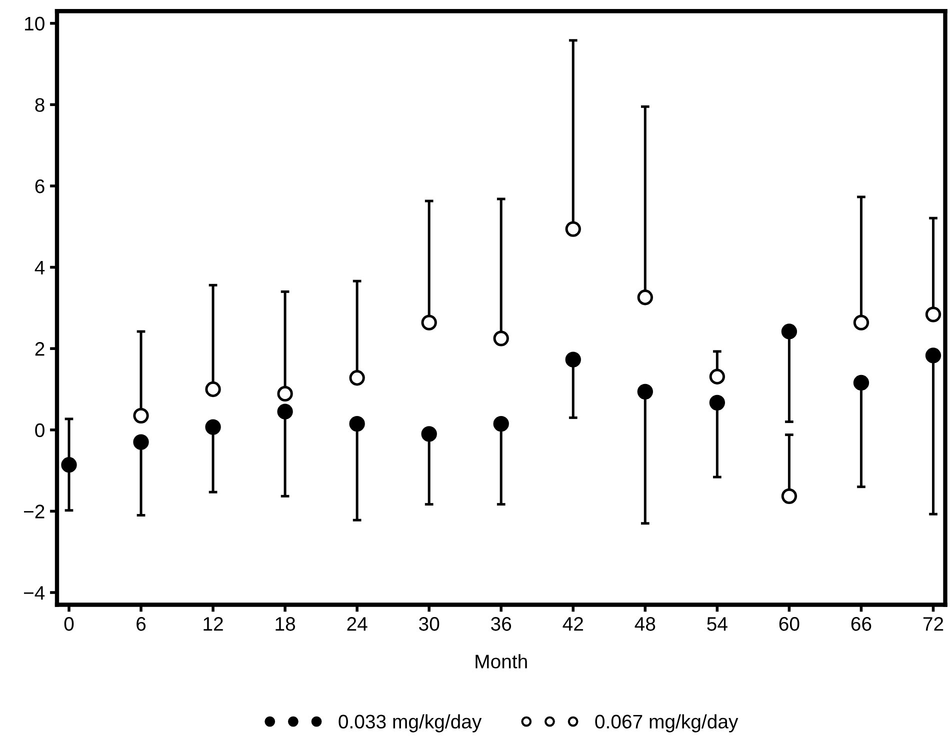 This screenshot has width=950, height=742. Describe the element at coordinates (572, 624) in the screenshot. I see `x-tick-label: 42` at that location.